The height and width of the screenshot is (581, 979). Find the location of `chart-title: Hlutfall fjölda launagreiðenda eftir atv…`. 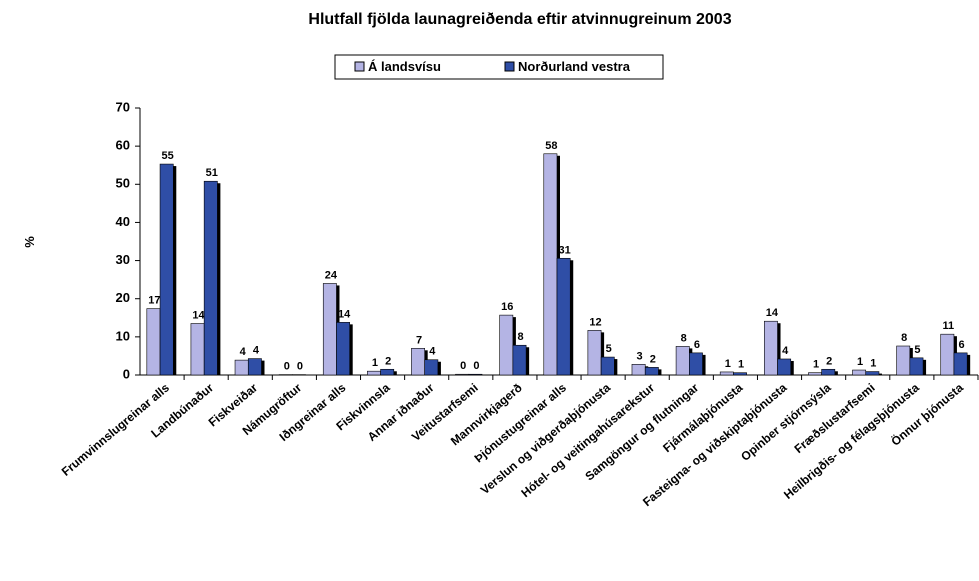

chart-title: Hlutfall fjölda launagreiðenda eftir atv… is located at coordinates (519, 19).